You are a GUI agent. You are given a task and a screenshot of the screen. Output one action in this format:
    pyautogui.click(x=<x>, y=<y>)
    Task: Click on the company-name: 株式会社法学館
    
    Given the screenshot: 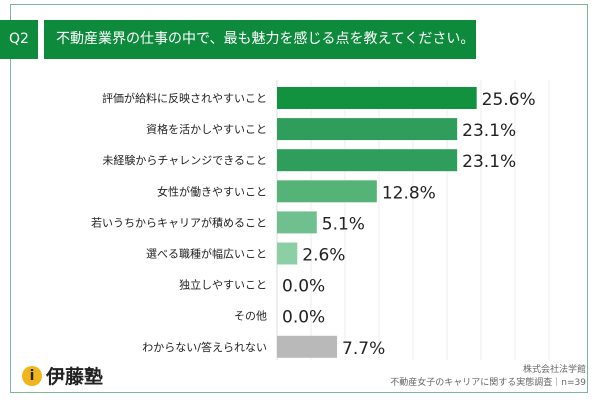 What is the action you would take?
    pyautogui.click(x=554, y=370)
    